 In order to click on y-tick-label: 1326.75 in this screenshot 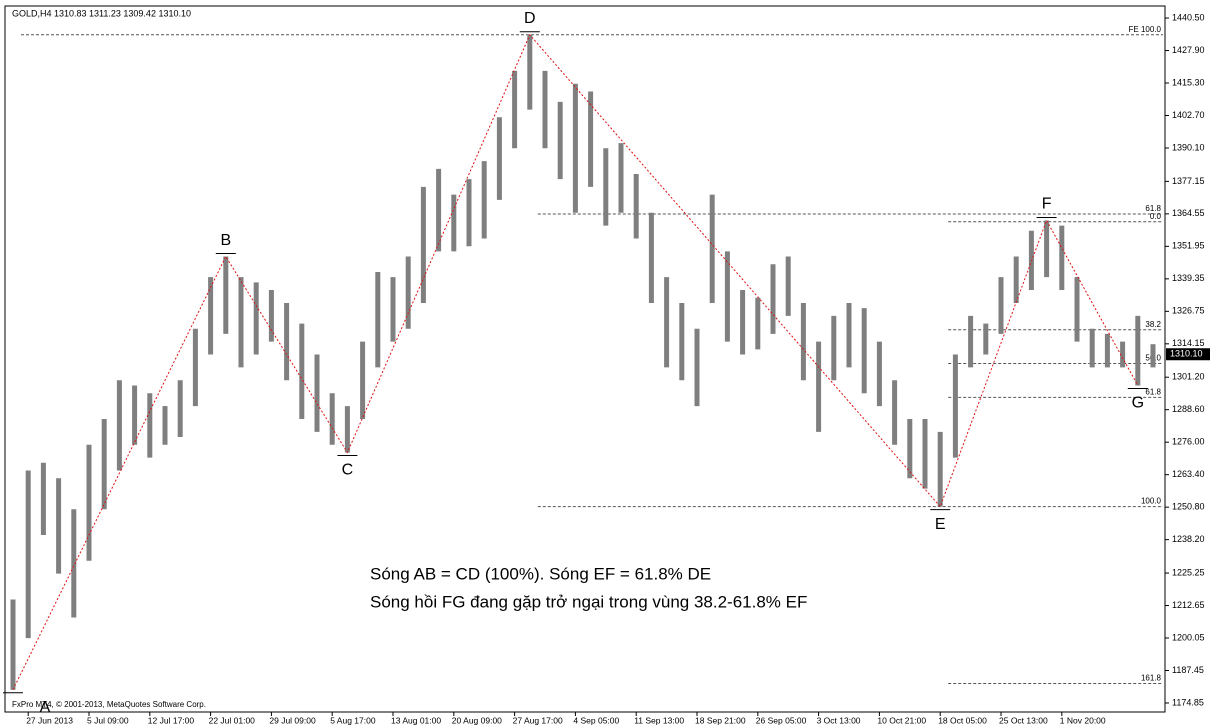, I will do `click(1188, 311)`.